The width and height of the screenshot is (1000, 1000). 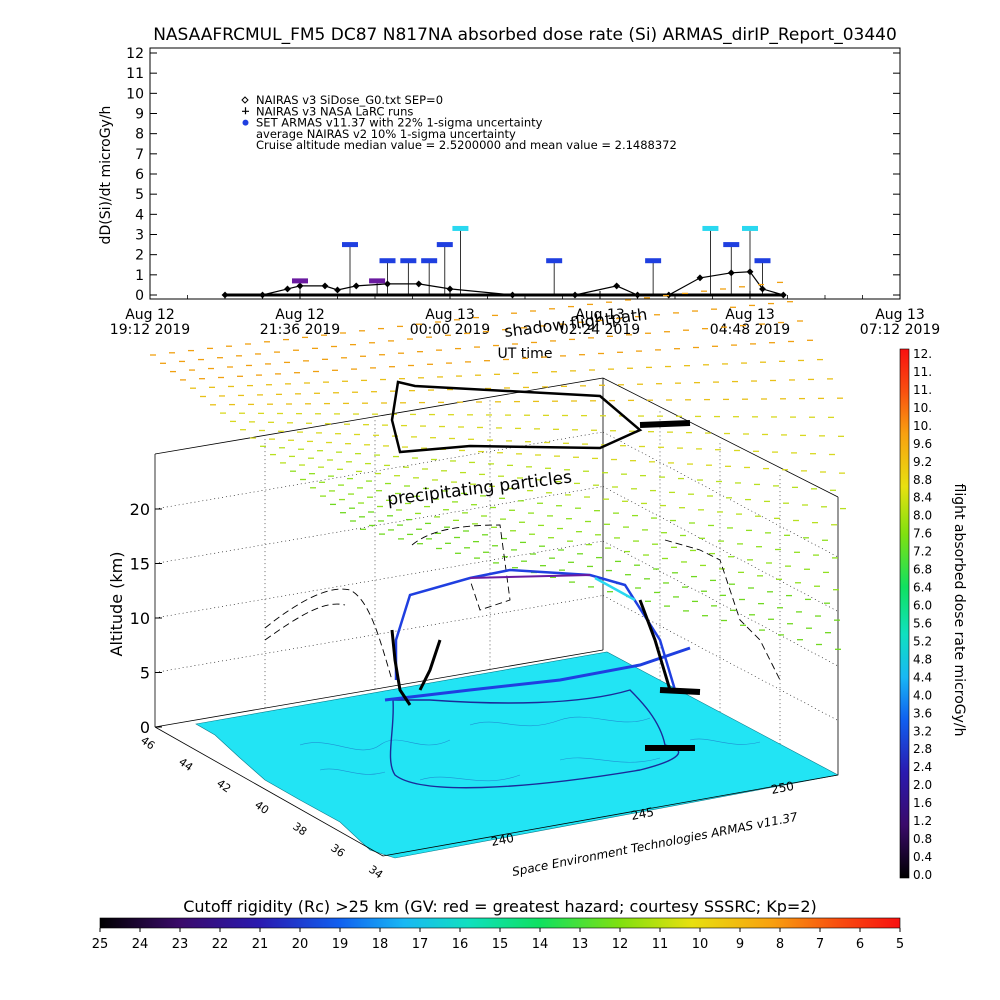 What do you see at coordinates (922, 695) in the screenshot?
I see `dose-colorbar-tick-label: 4.0` at bounding box center [922, 695].